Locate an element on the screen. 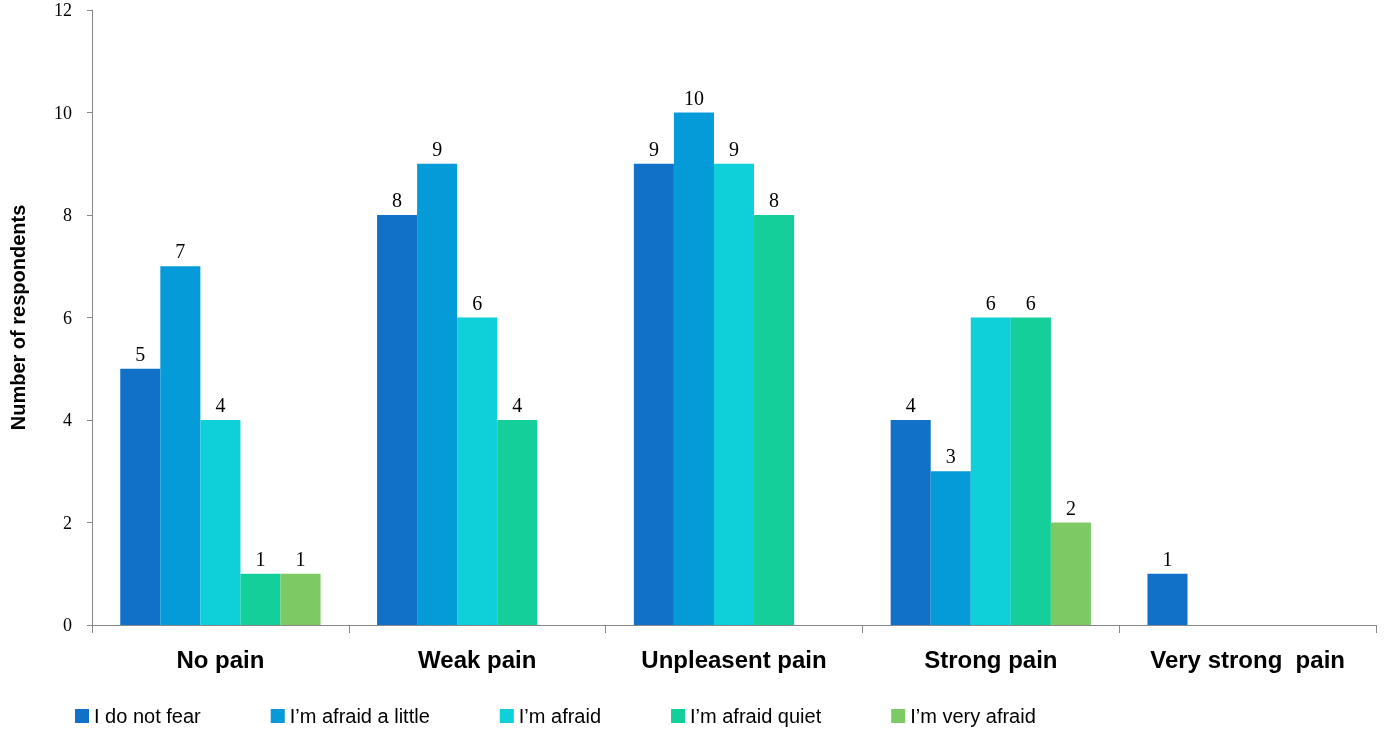  y-tick-label: 10 is located at coordinates (63, 112).